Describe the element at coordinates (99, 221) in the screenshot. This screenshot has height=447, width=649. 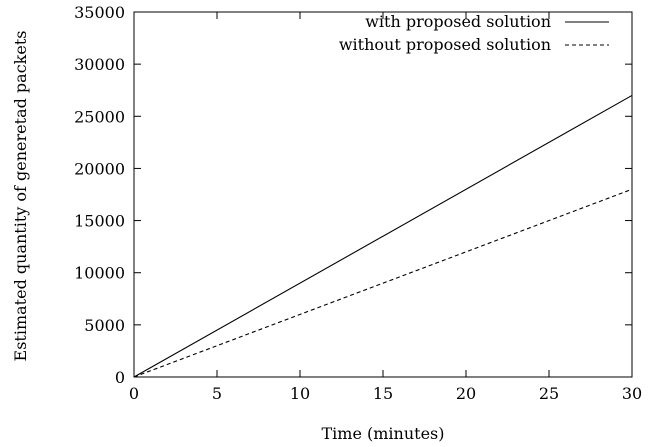
I see `y-tick-label: 15000` at that location.